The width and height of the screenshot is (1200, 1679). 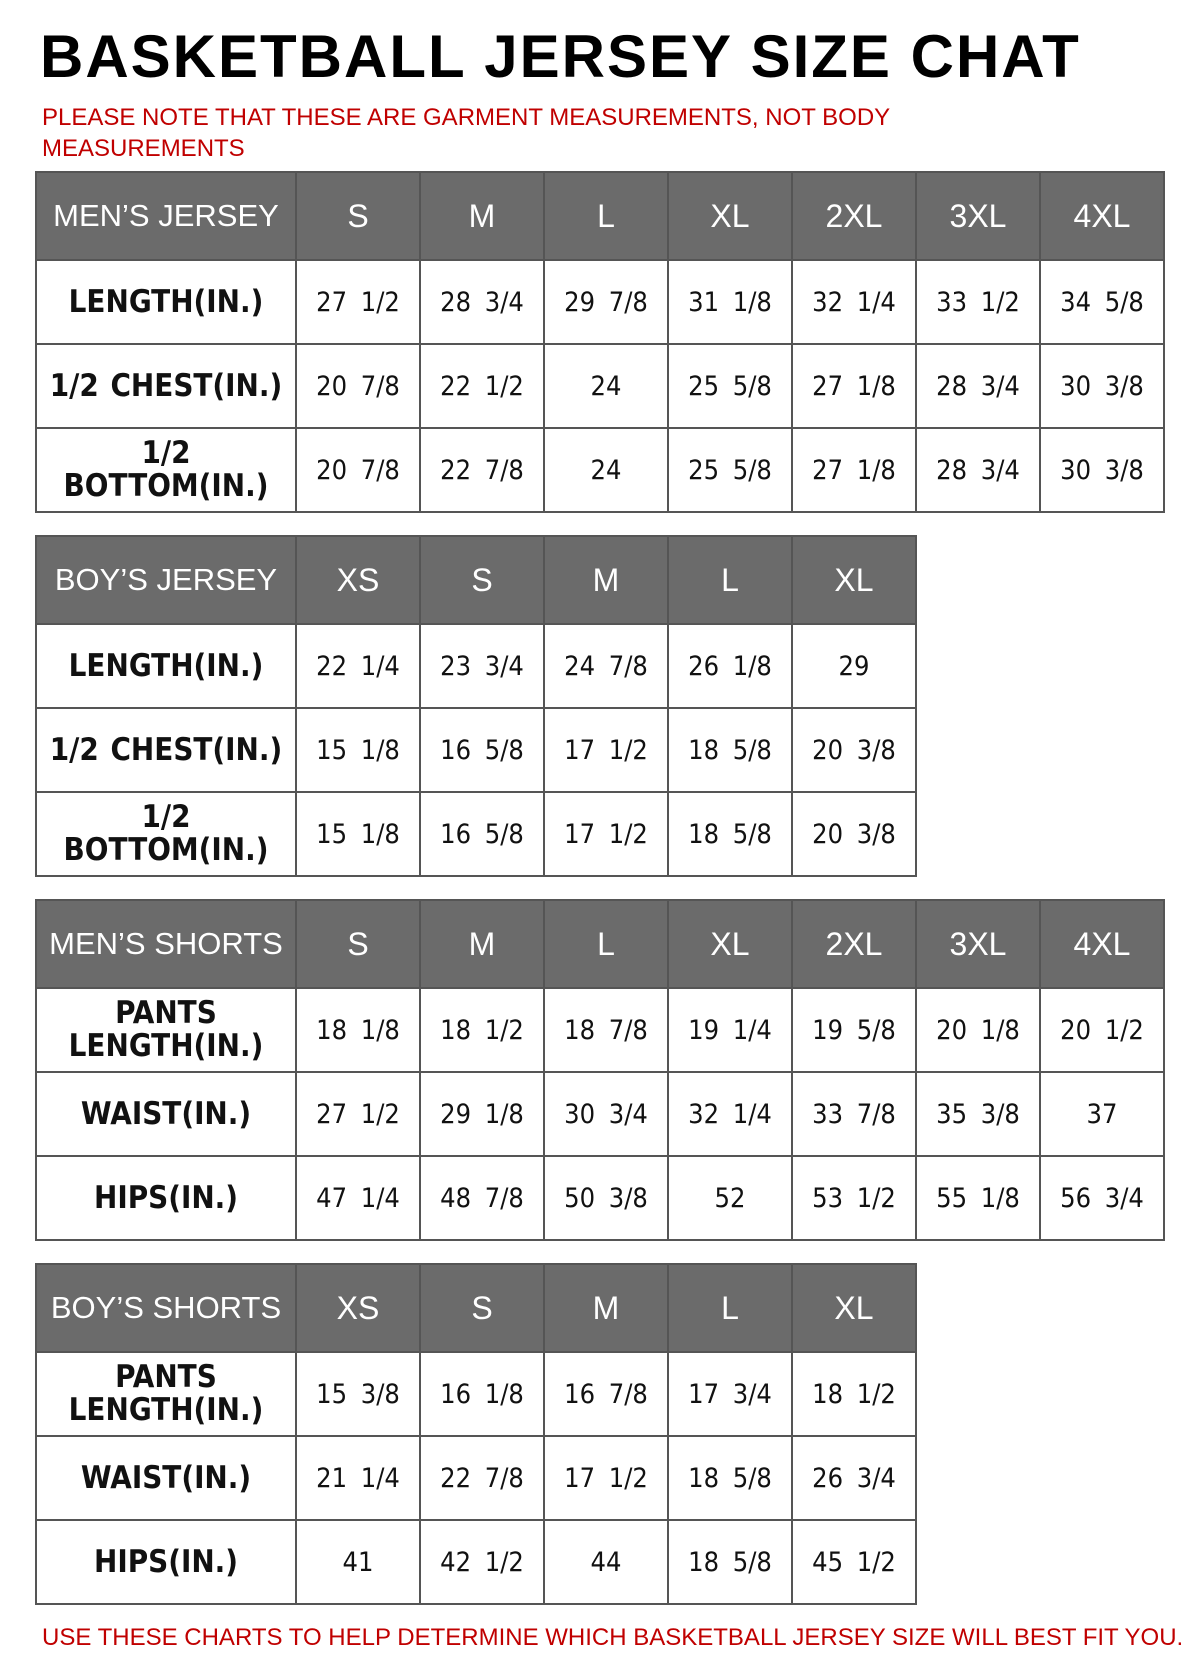 What do you see at coordinates (358, 1562) in the screenshot?
I see `measurement: 41` at bounding box center [358, 1562].